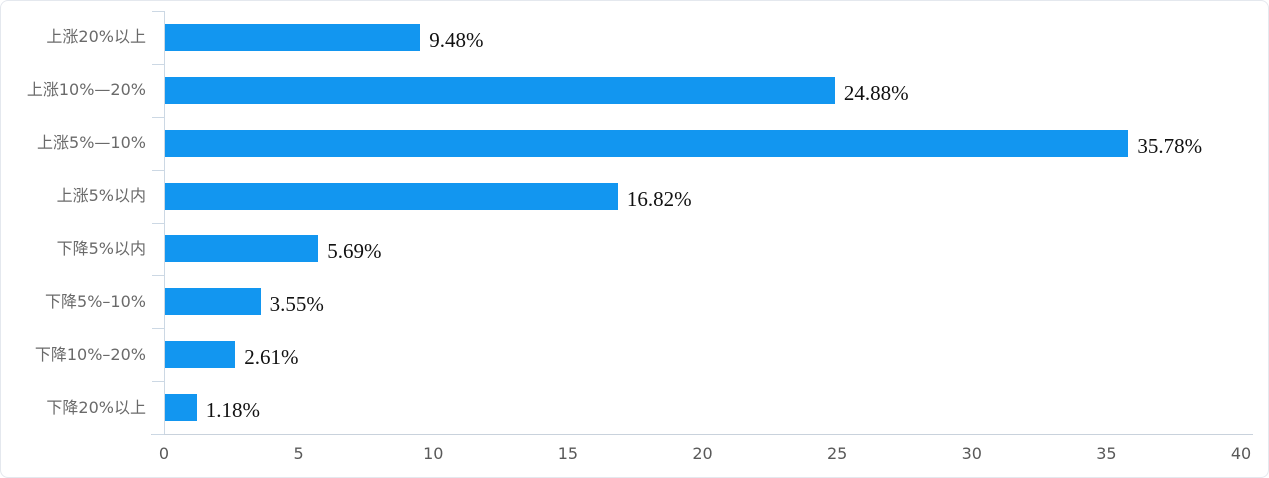 This screenshot has height=478, width=1269. I want to click on value-label: 3.55%, so click(296, 304).